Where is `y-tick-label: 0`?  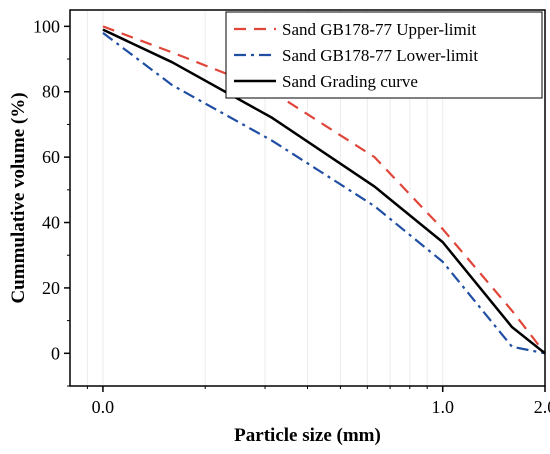 y-tick-label: 0 is located at coordinates (55, 353).